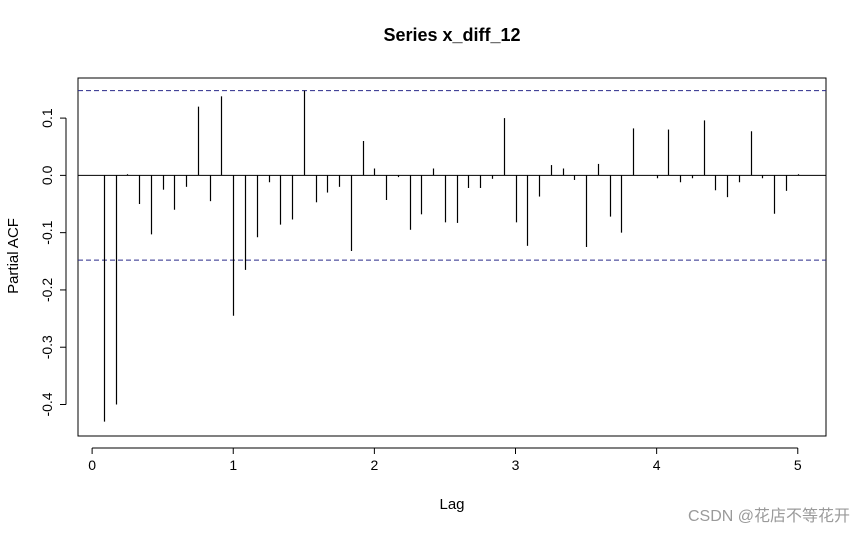 This screenshot has width=866, height=534. Describe the element at coordinates (451, 35) in the screenshot. I see `chart-title: Series x_diff_12` at that location.